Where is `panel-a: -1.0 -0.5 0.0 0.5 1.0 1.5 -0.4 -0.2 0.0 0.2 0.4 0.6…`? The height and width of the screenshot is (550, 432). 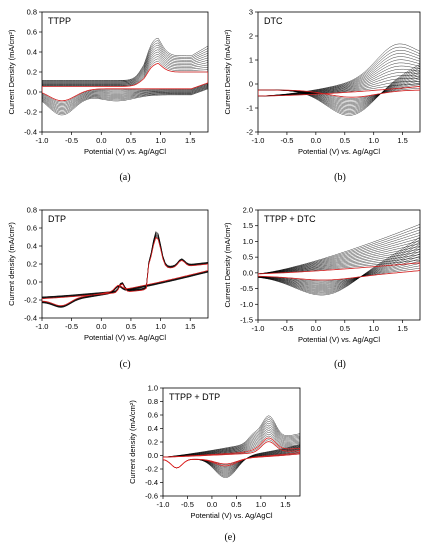
panel-a: -1.0 -0.5 0.0 0.5 1.0 1.5 -0.4 -0.2 0.0 0.2 0.4 0.6… is located at coordinates (108, 95).